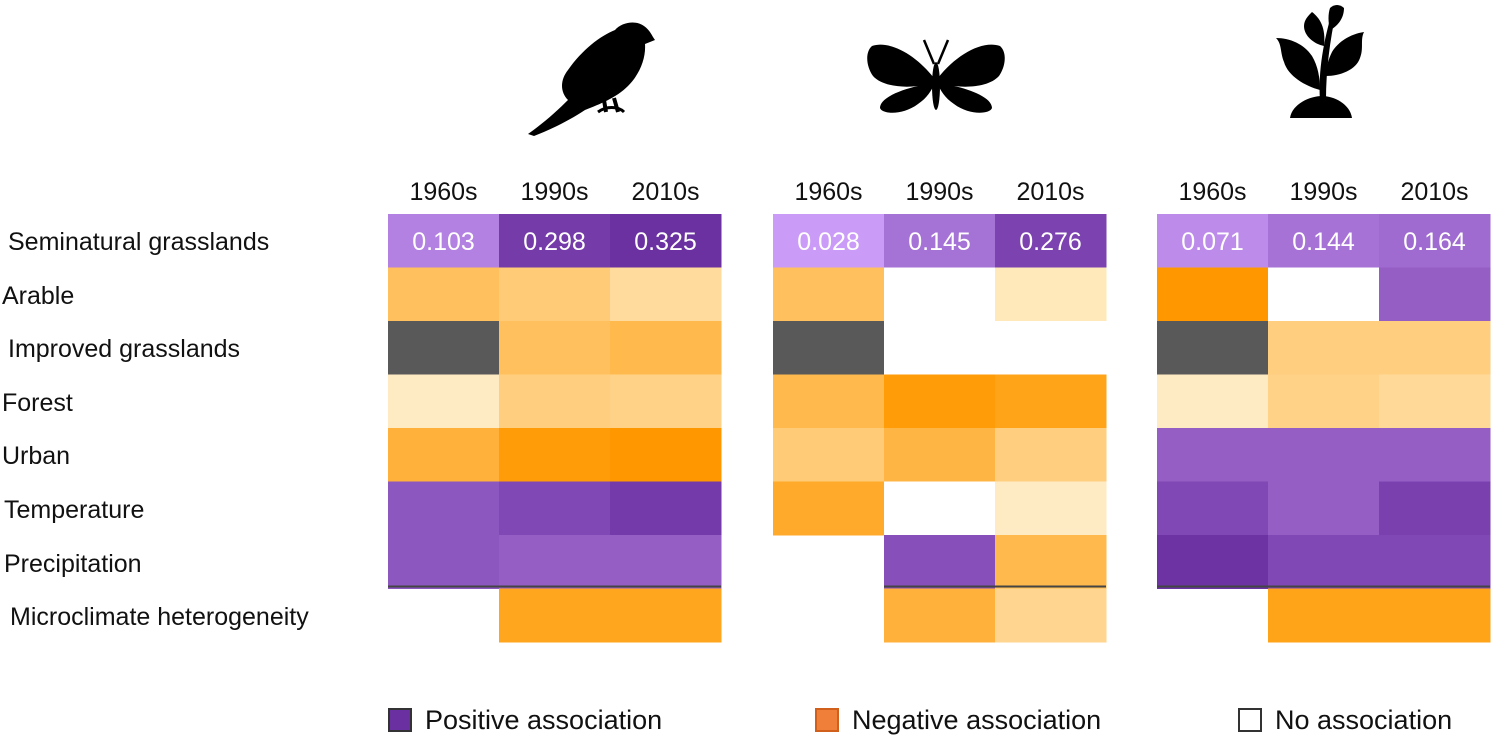  Describe the element at coordinates (936, 76) in the screenshot. I see `butterfly-icon` at that location.